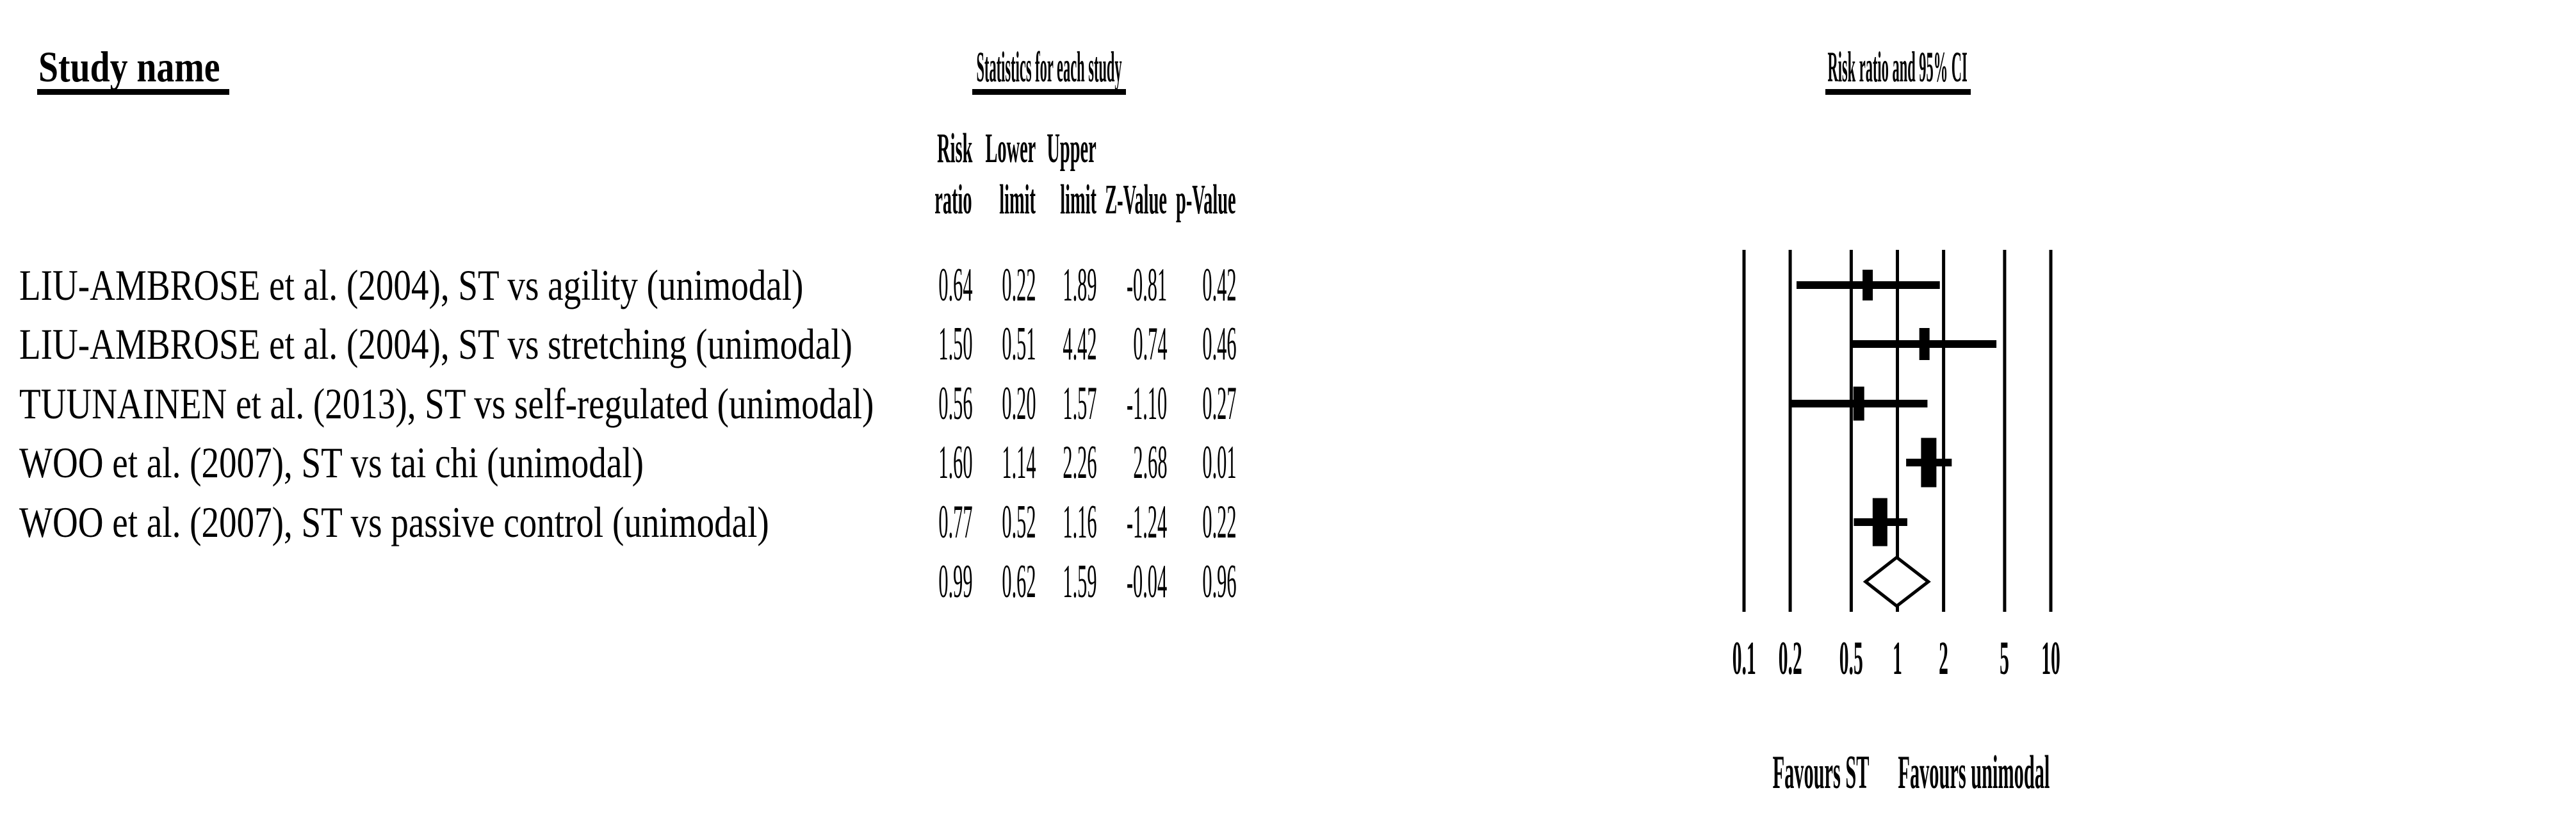  I want to click on col-header-z-value: Z-Value, so click(1136, 200).